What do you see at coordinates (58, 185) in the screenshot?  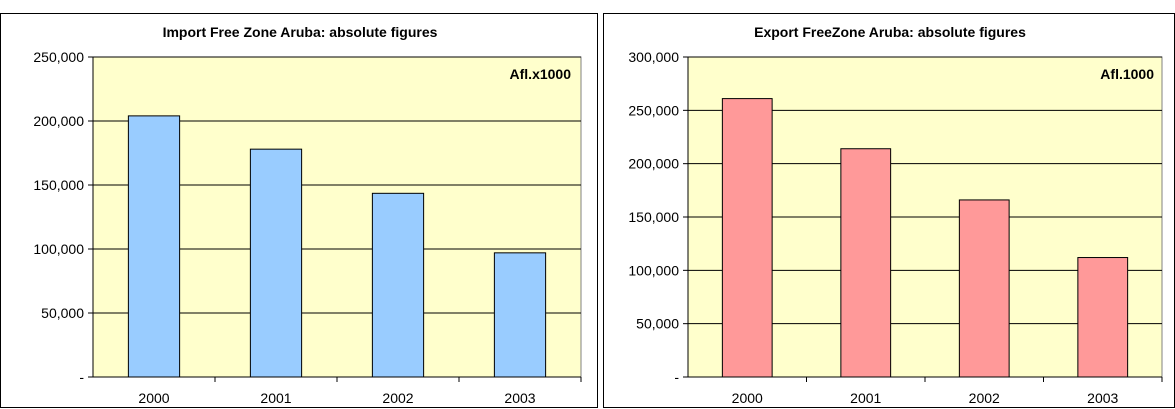 I see `import-y-tick-label: 150,000` at bounding box center [58, 185].